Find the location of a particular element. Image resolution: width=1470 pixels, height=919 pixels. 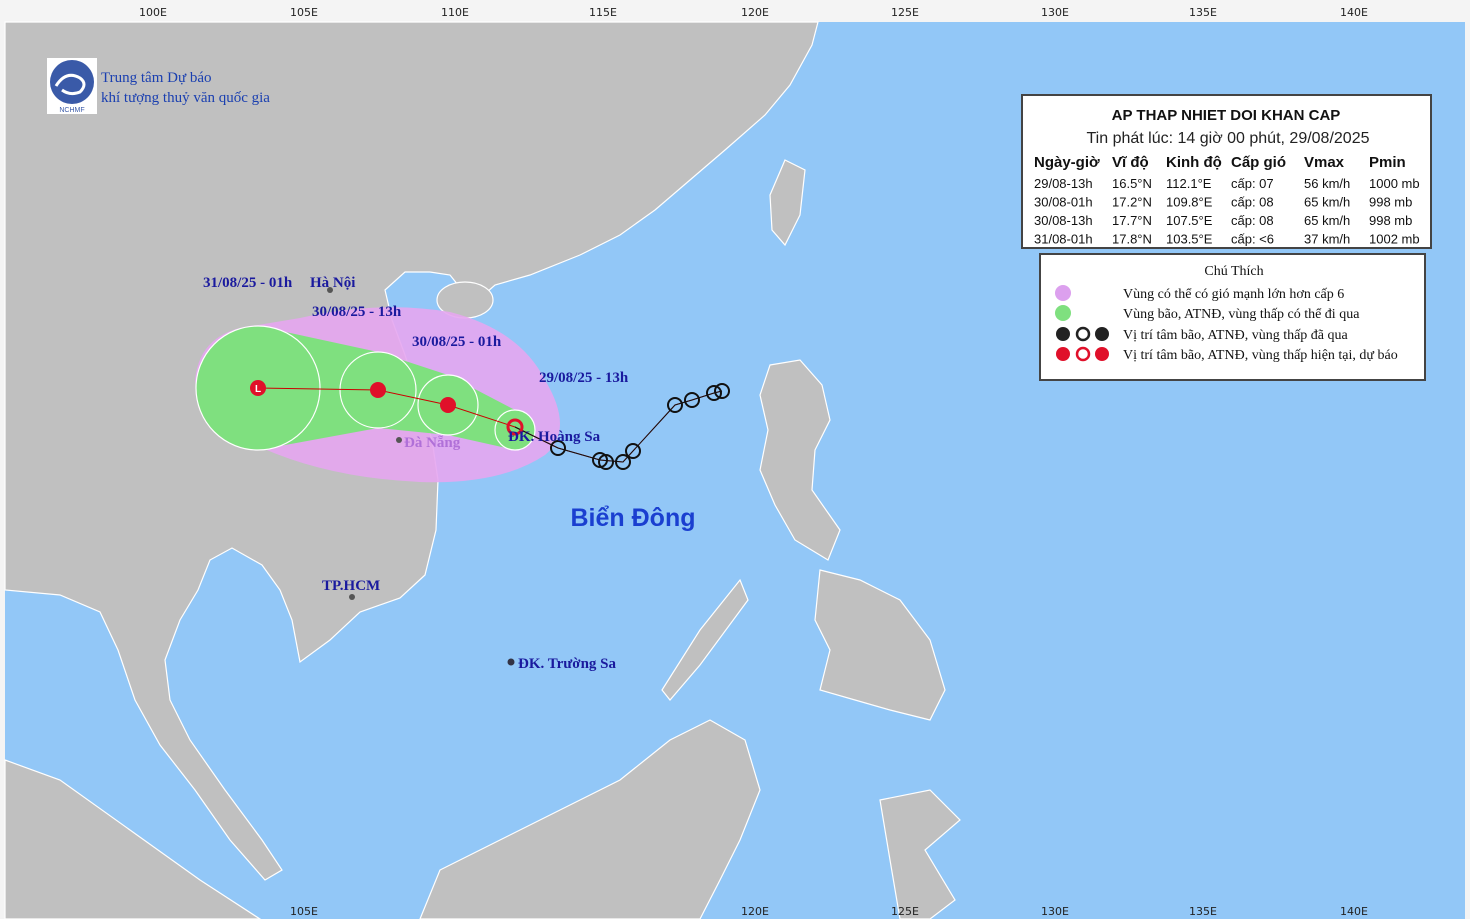

table-cell: 17.2°N is located at coordinates (1132, 202).